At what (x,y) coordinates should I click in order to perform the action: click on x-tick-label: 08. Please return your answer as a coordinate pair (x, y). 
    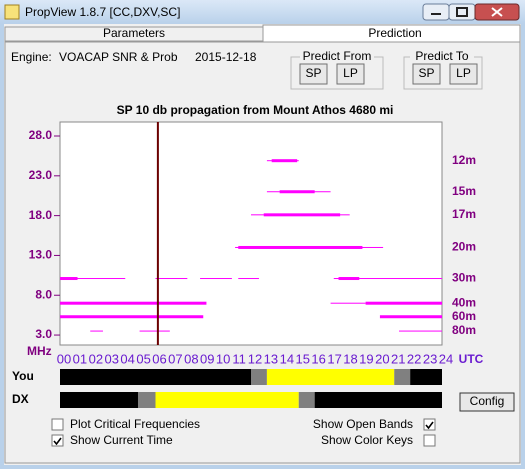
    Looking at the image, I should click on (191, 358).